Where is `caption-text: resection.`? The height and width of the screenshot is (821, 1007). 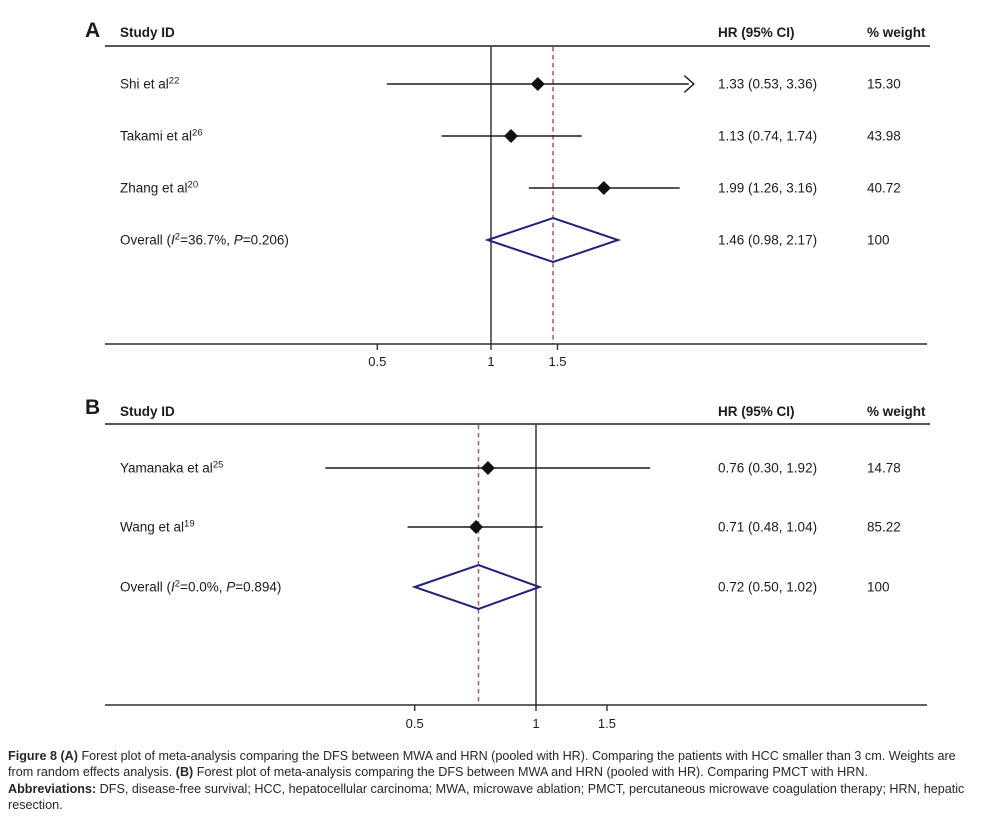 caption-text: resection. is located at coordinates (35, 804).